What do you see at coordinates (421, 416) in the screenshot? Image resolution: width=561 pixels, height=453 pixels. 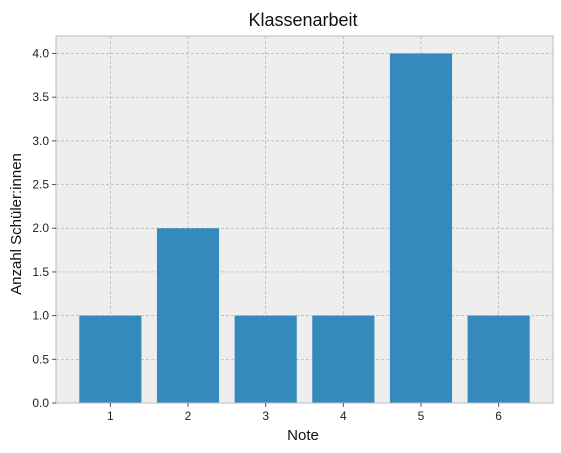 I see `x-tick-label: 5` at bounding box center [421, 416].